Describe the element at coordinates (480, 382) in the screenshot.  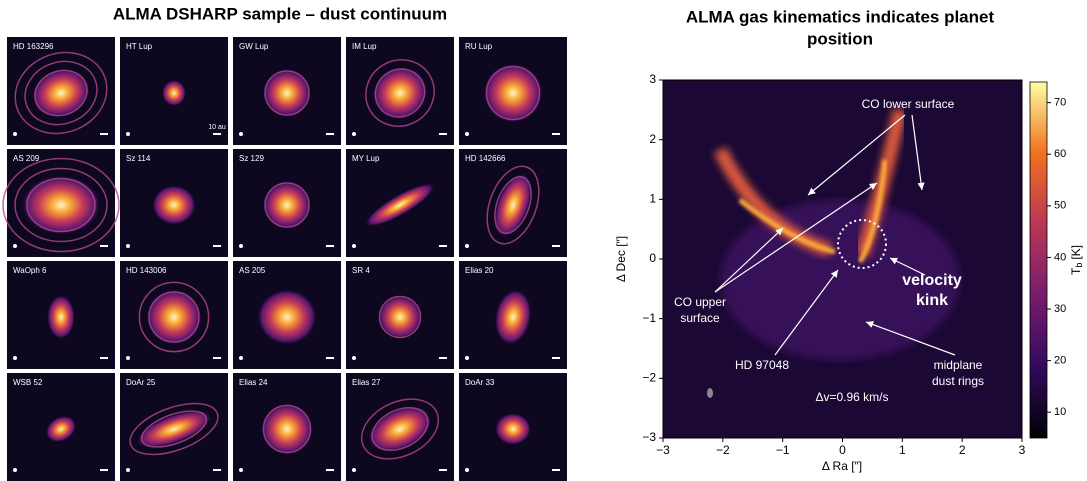
I see `disk-label: DoAr 33` at that location.